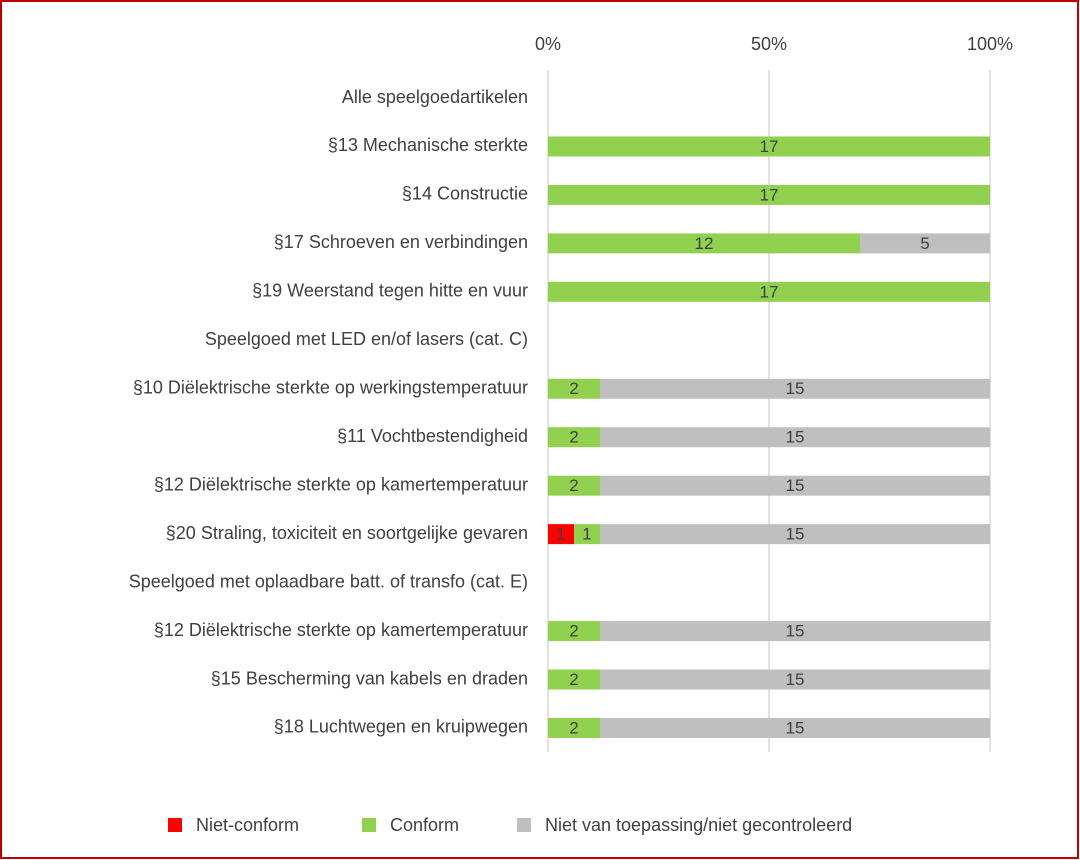  What do you see at coordinates (247, 825) in the screenshot?
I see `legend-label: Niet-conform` at bounding box center [247, 825].